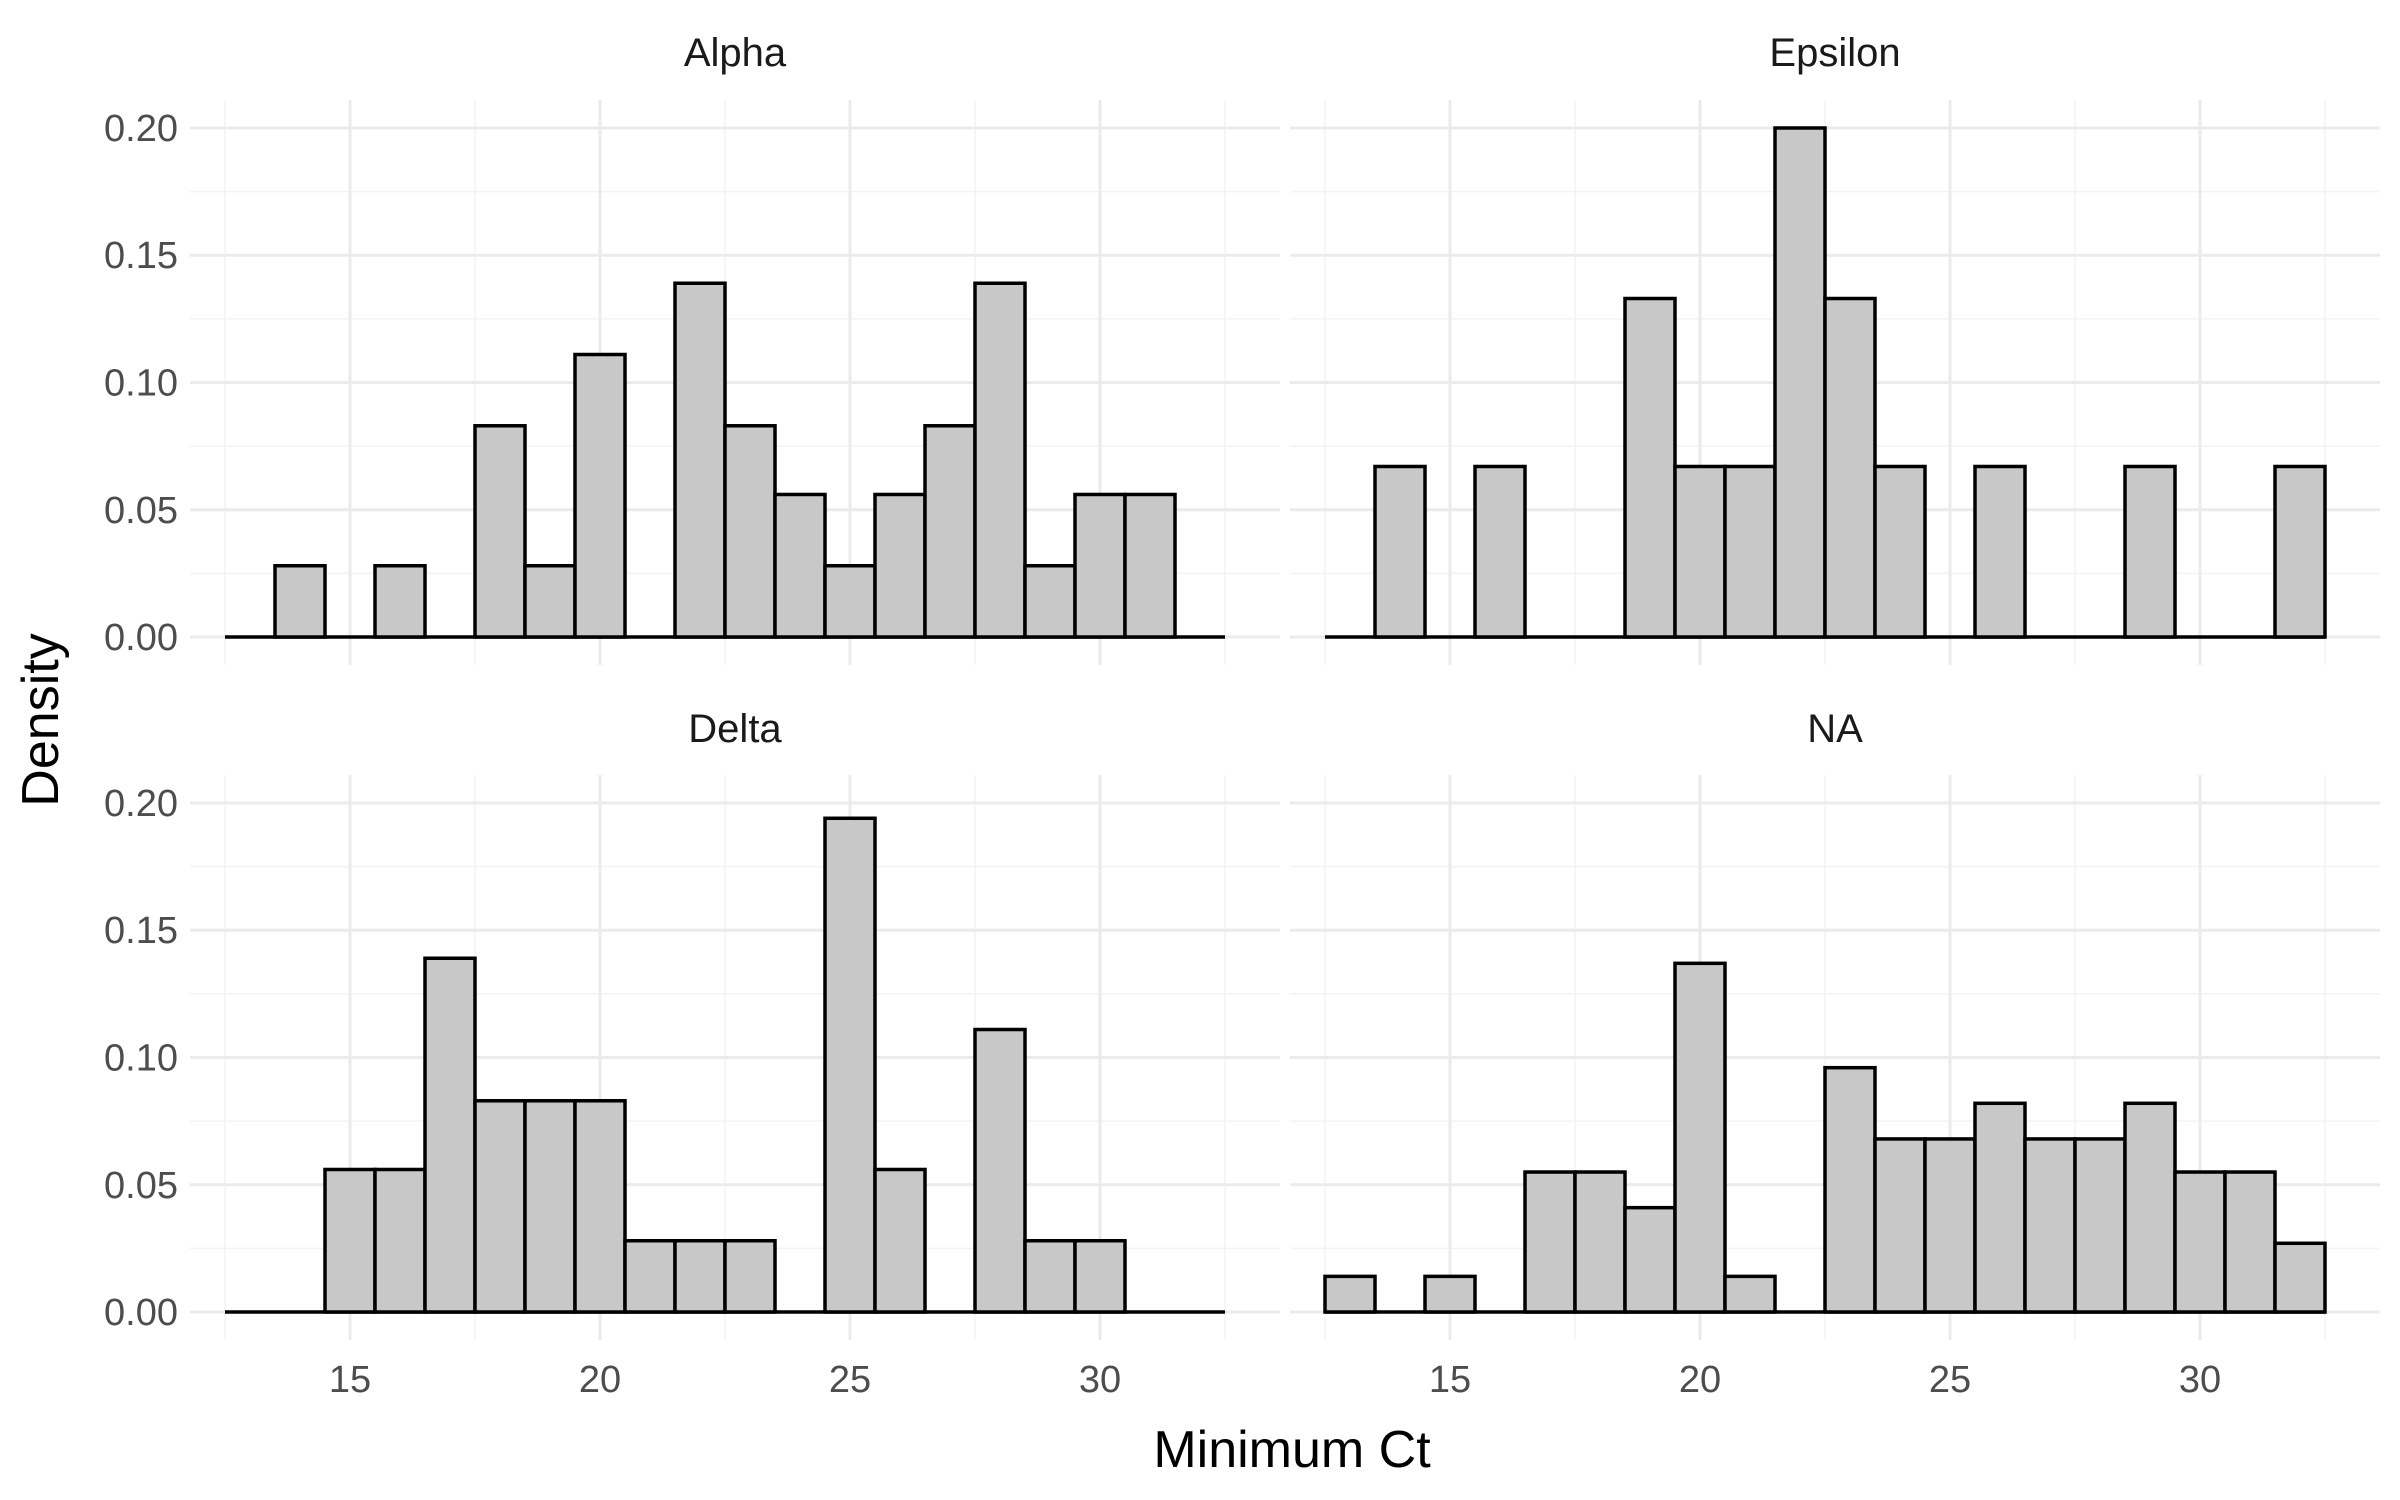  What do you see at coordinates (41, 719) in the screenshot?
I see `y-axis-title: Density` at bounding box center [41, 719].